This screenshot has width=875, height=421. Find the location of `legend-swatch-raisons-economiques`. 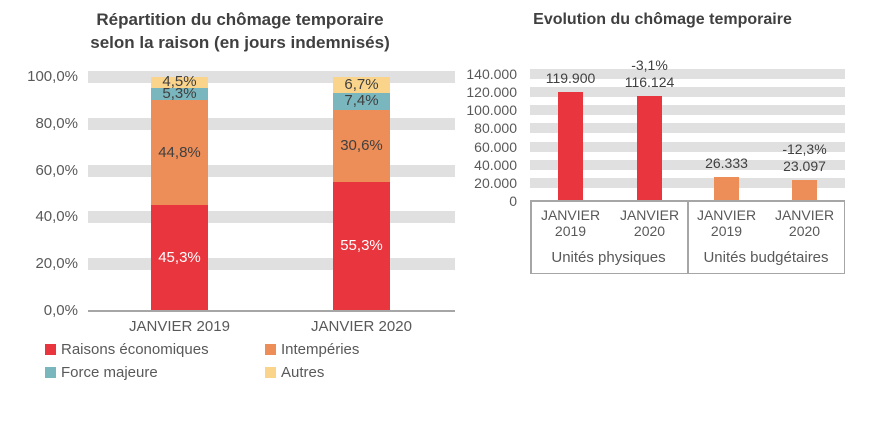

legend-swatch-raisons-economiques is located at coordinates (50, 349).